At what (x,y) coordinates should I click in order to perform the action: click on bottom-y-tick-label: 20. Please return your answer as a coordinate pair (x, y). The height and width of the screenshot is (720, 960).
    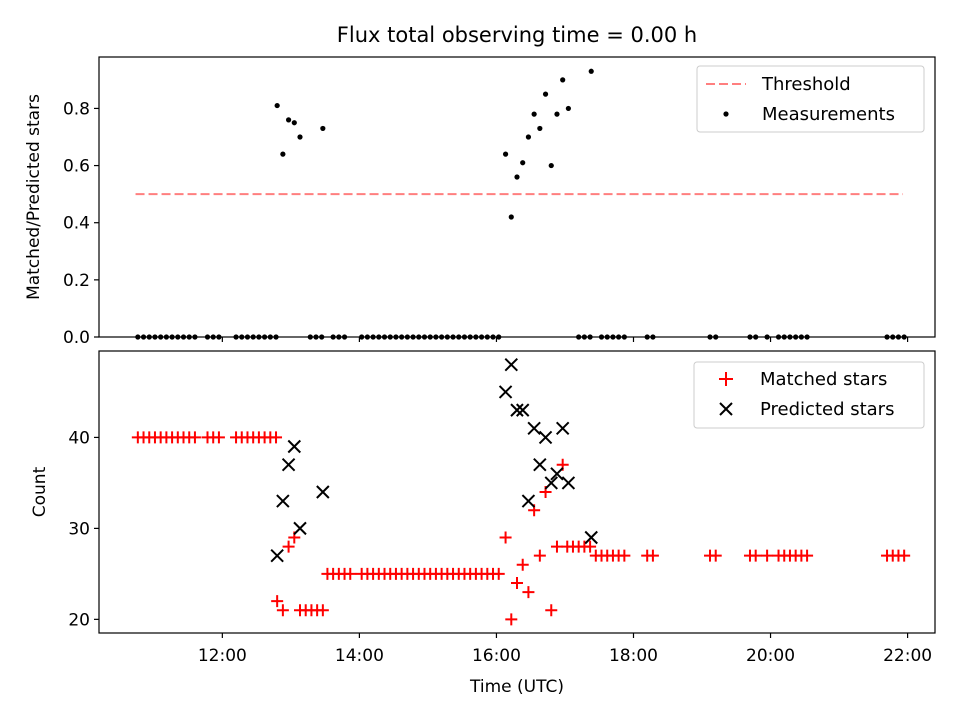
    Looking at the image, I should click on (79, 620).